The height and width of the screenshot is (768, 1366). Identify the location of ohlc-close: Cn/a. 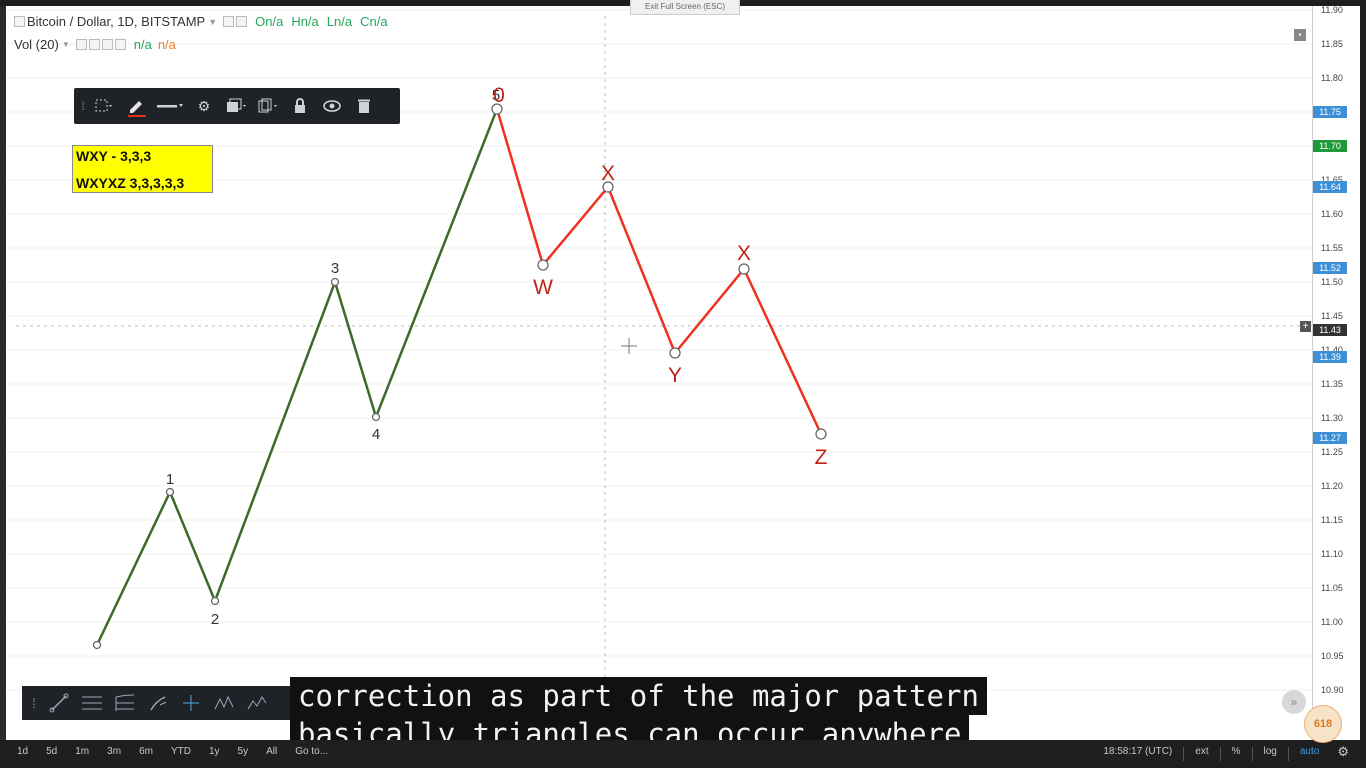
(374, 21).